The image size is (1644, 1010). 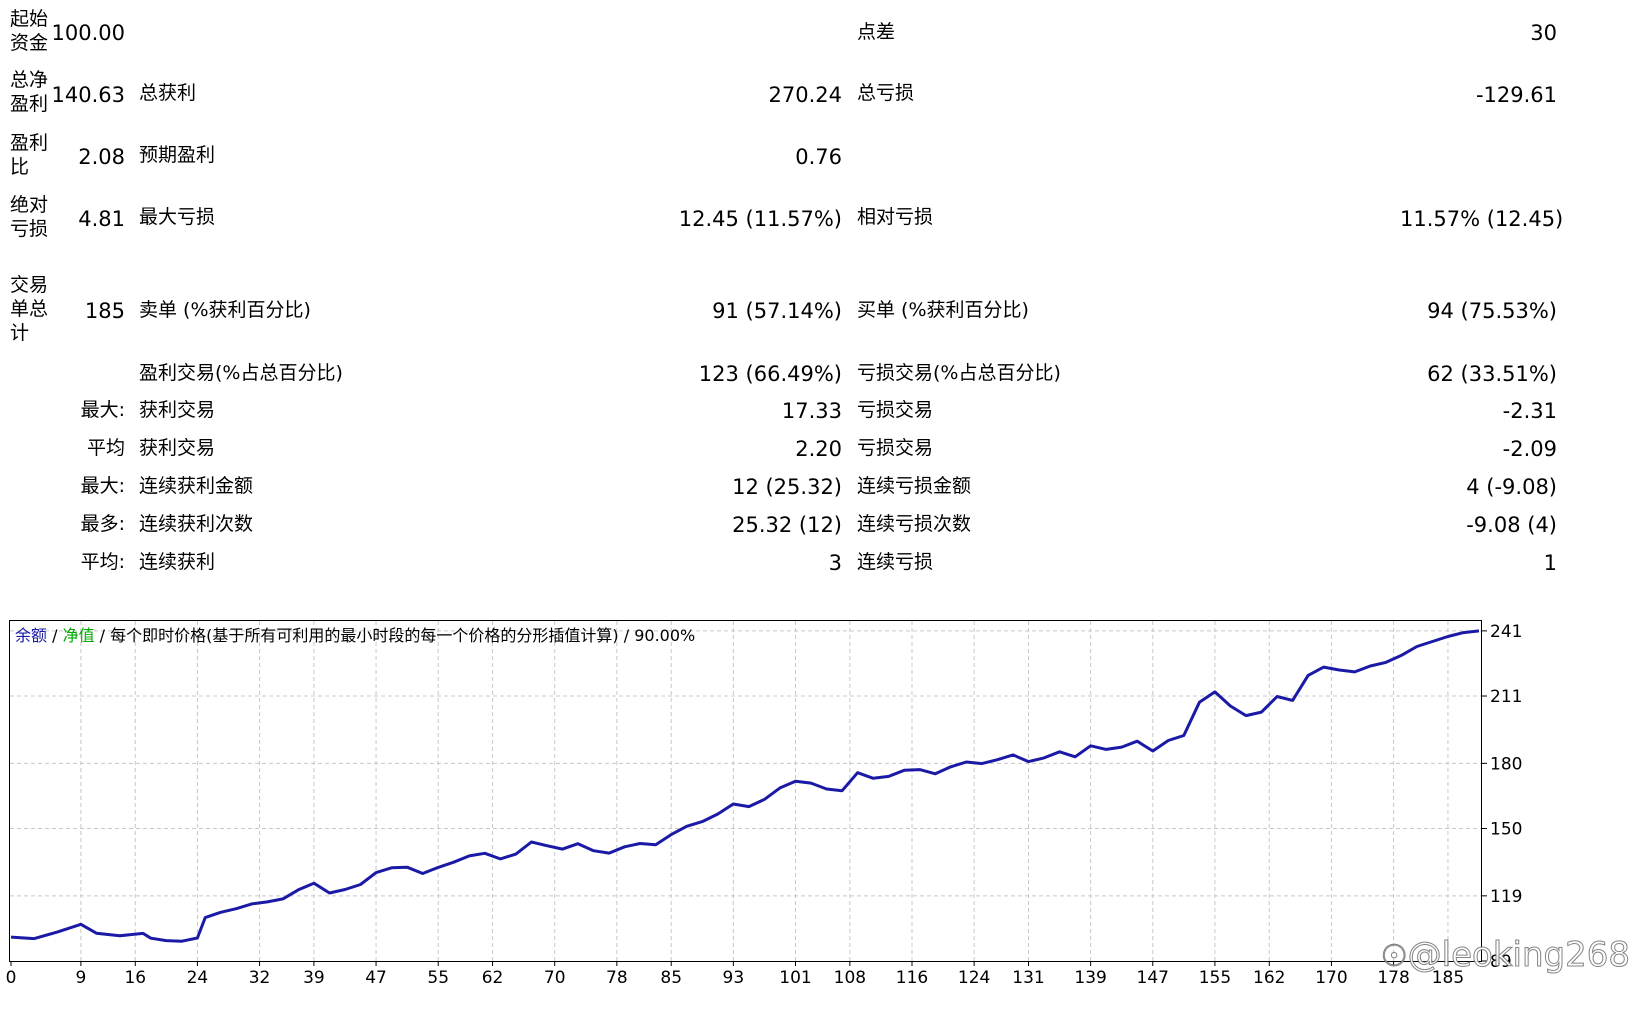 I want to click on x-tick-label: 16, so click(x=135, y=978).